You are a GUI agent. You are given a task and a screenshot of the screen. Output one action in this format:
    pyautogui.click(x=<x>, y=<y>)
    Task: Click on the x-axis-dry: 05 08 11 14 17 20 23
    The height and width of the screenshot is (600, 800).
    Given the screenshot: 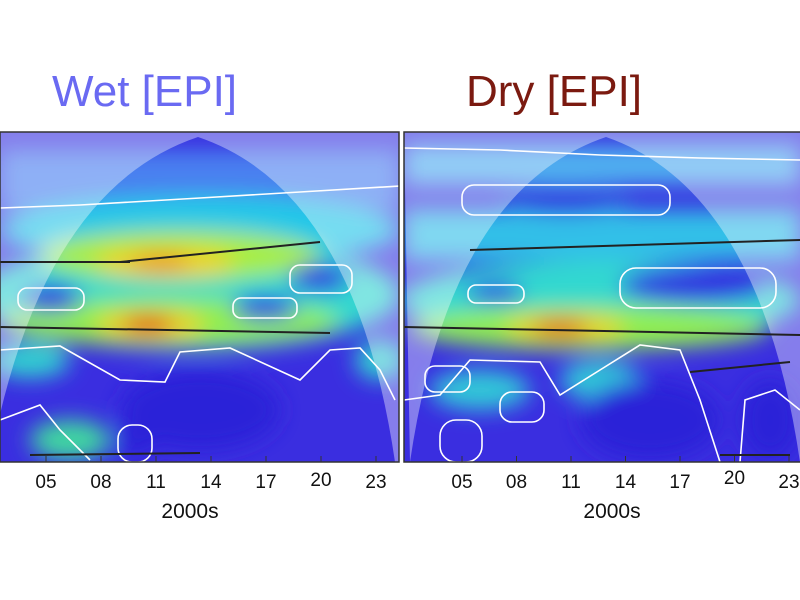 What is the action you would take?
    pyautogui.click(x=625, y=474)
    